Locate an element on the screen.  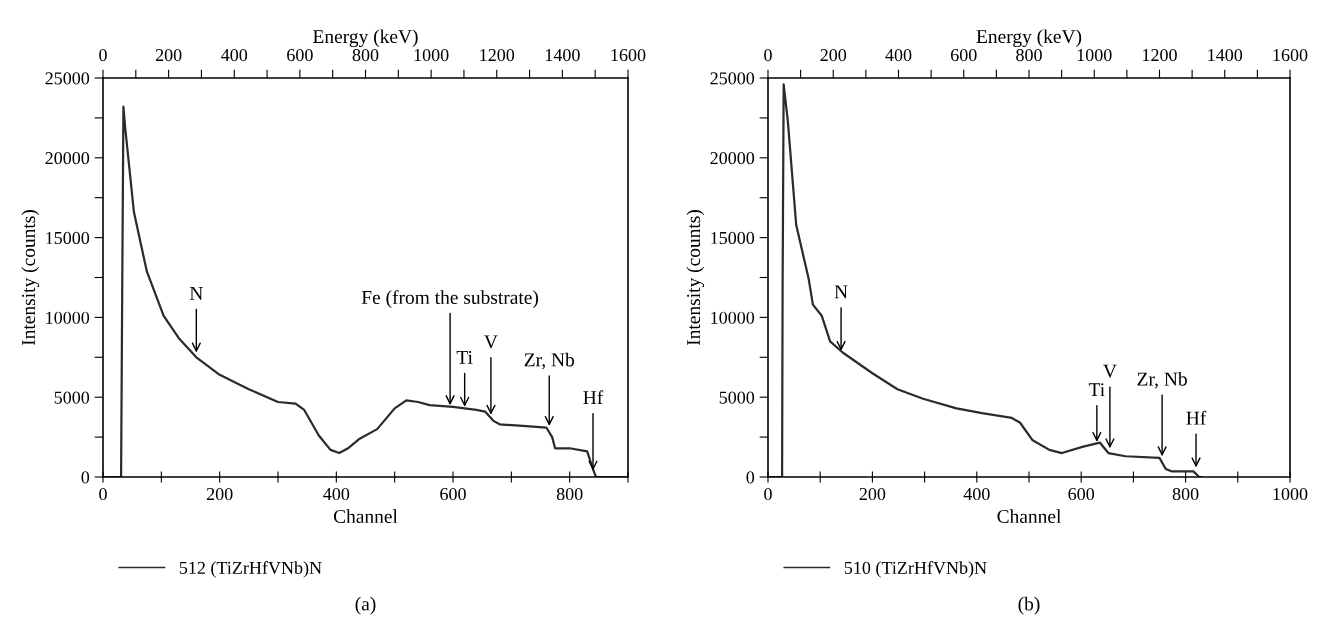
annotation: Fe (from the substrate) is located at coordinates (450, 299).